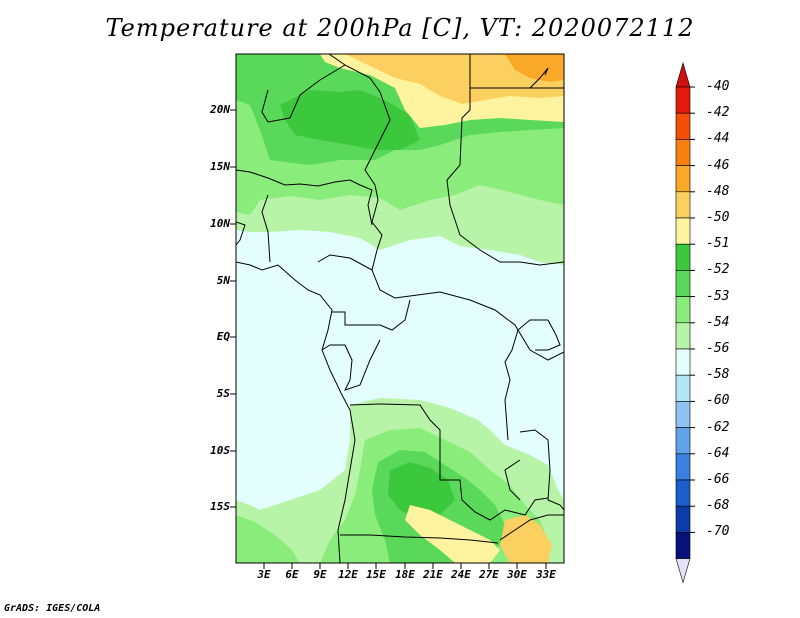  Describe the element at coordinates (718, 427) in the screenshot. I see `colorbar-label: -62` at that location.